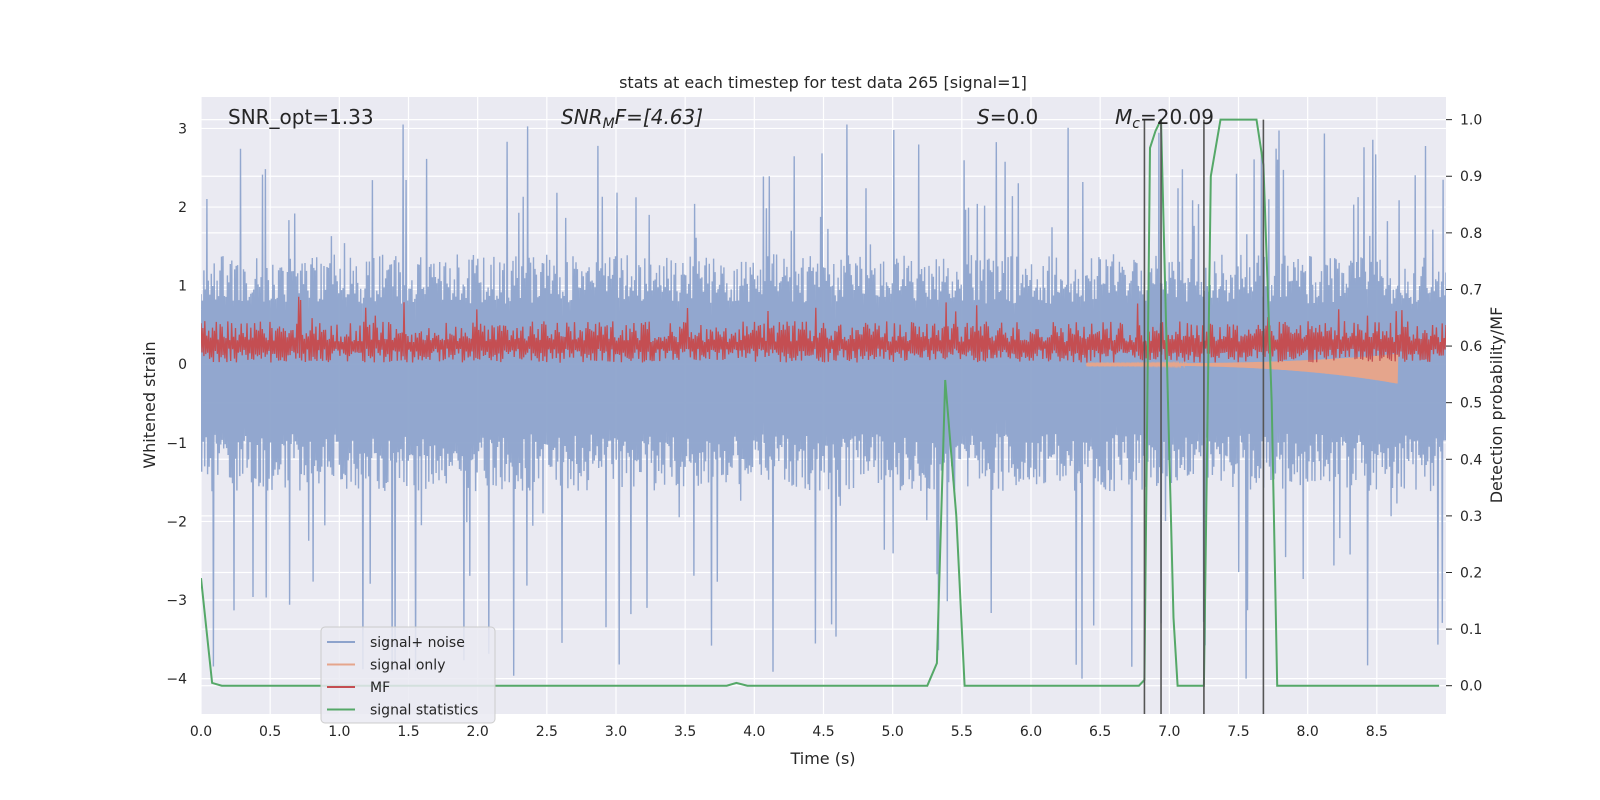 The width and height of the screenshot is (1600, 800). What do you see at coordinates (182, 287) in the screenshot?
I see `y-tick-label: 1` at bounding box center [182, 287].